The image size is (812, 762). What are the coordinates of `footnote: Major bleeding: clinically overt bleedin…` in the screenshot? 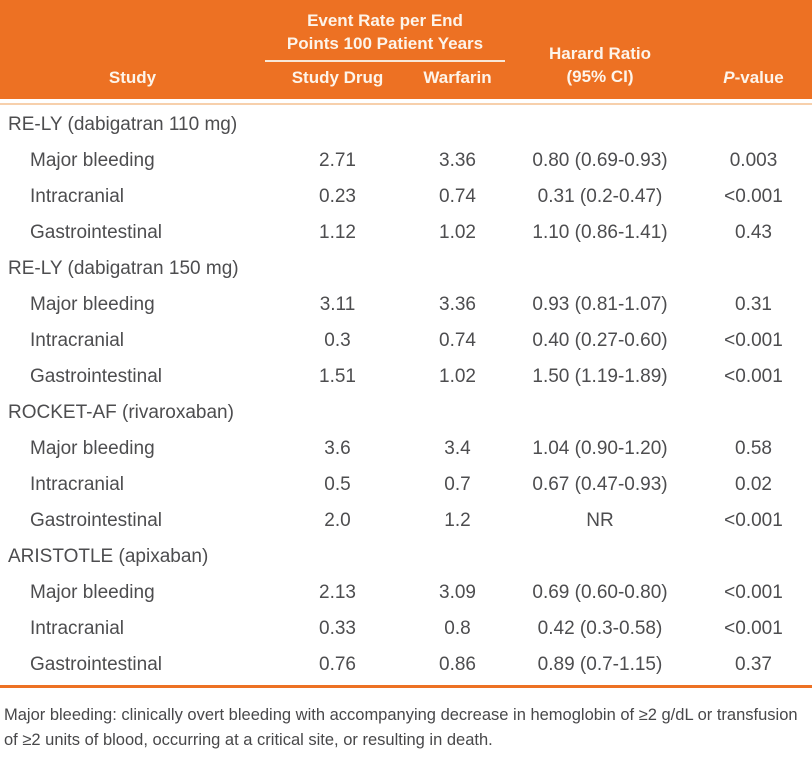 It's located at (401, 727).